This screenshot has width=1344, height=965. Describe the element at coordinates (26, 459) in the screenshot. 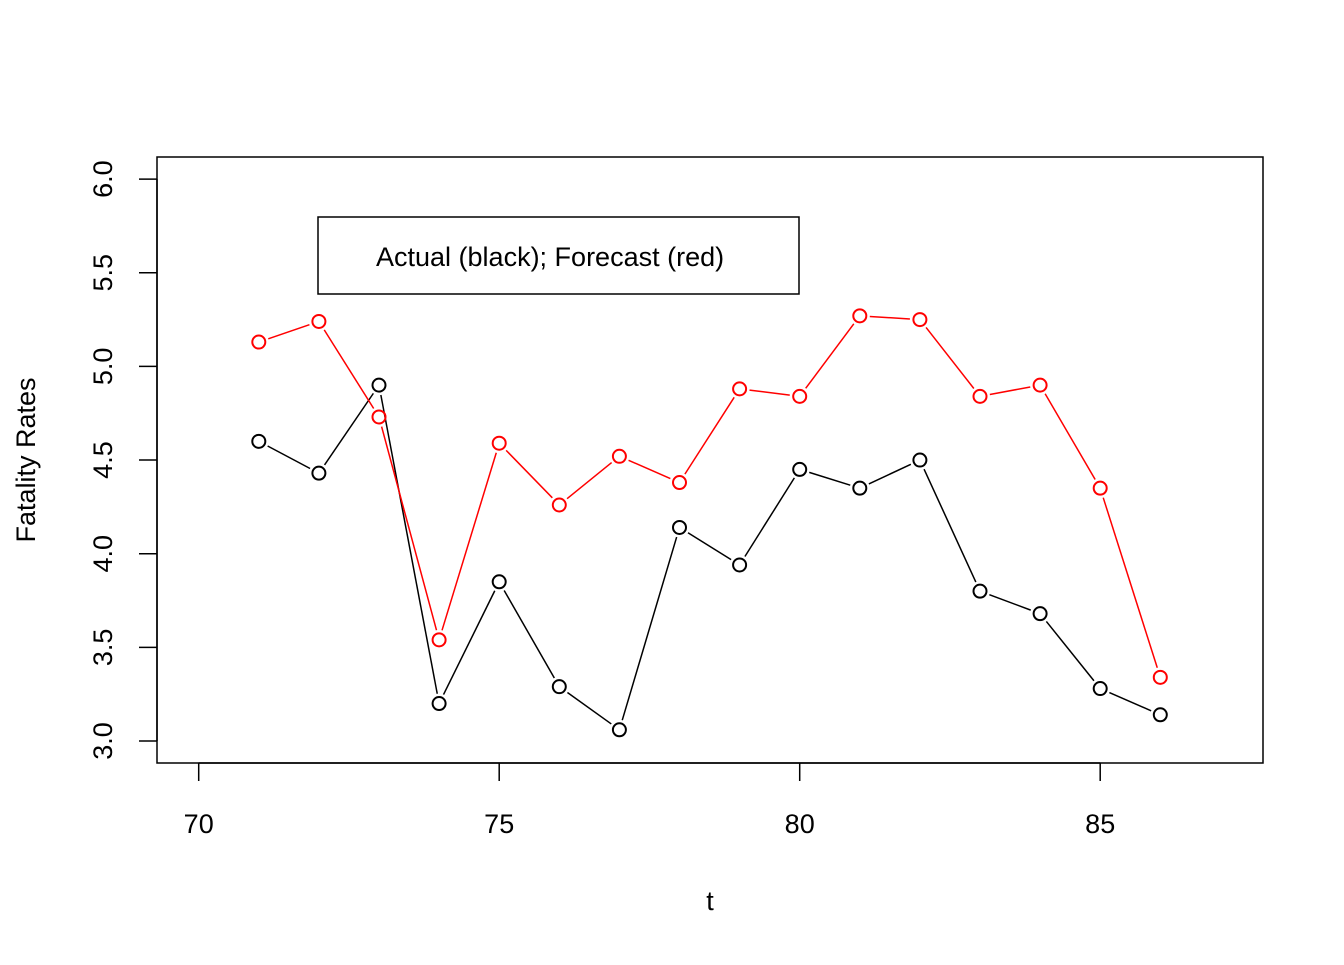

I see `y-axis-title: Fatality Rates` at that location.